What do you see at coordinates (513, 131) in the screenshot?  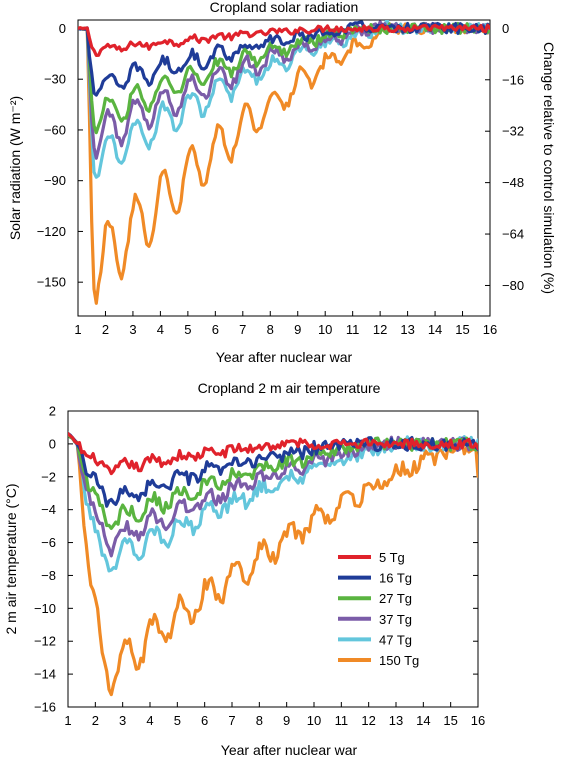 I see `y2-tick-label: −32` at bounding box center [513, 131].